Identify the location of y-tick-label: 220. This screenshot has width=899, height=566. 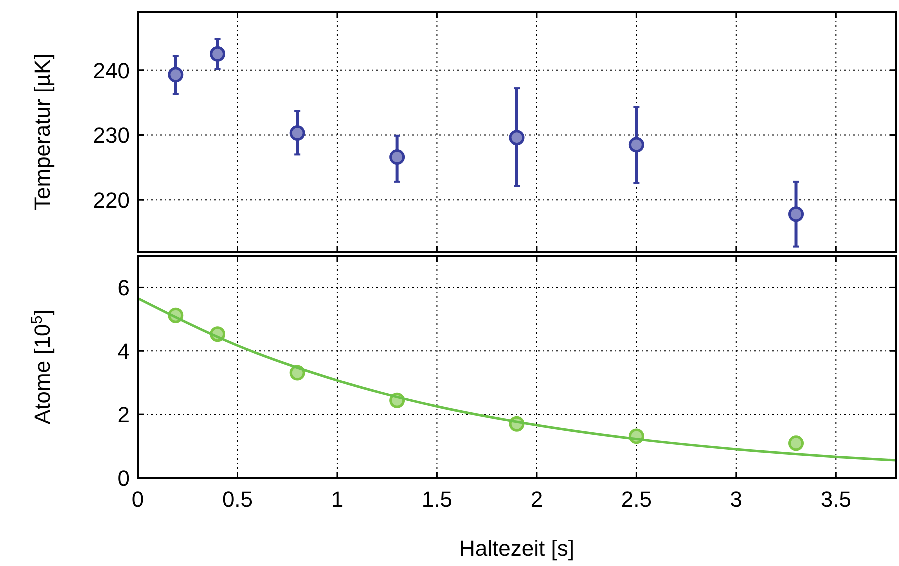
(111, 201).